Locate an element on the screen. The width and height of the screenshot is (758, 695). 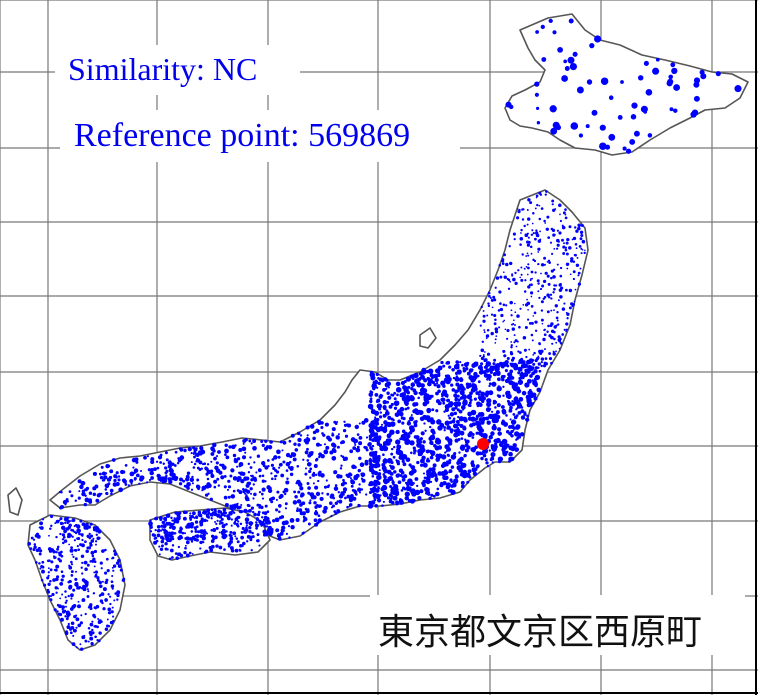
place-name-bg is located at coordinates (557, 625).